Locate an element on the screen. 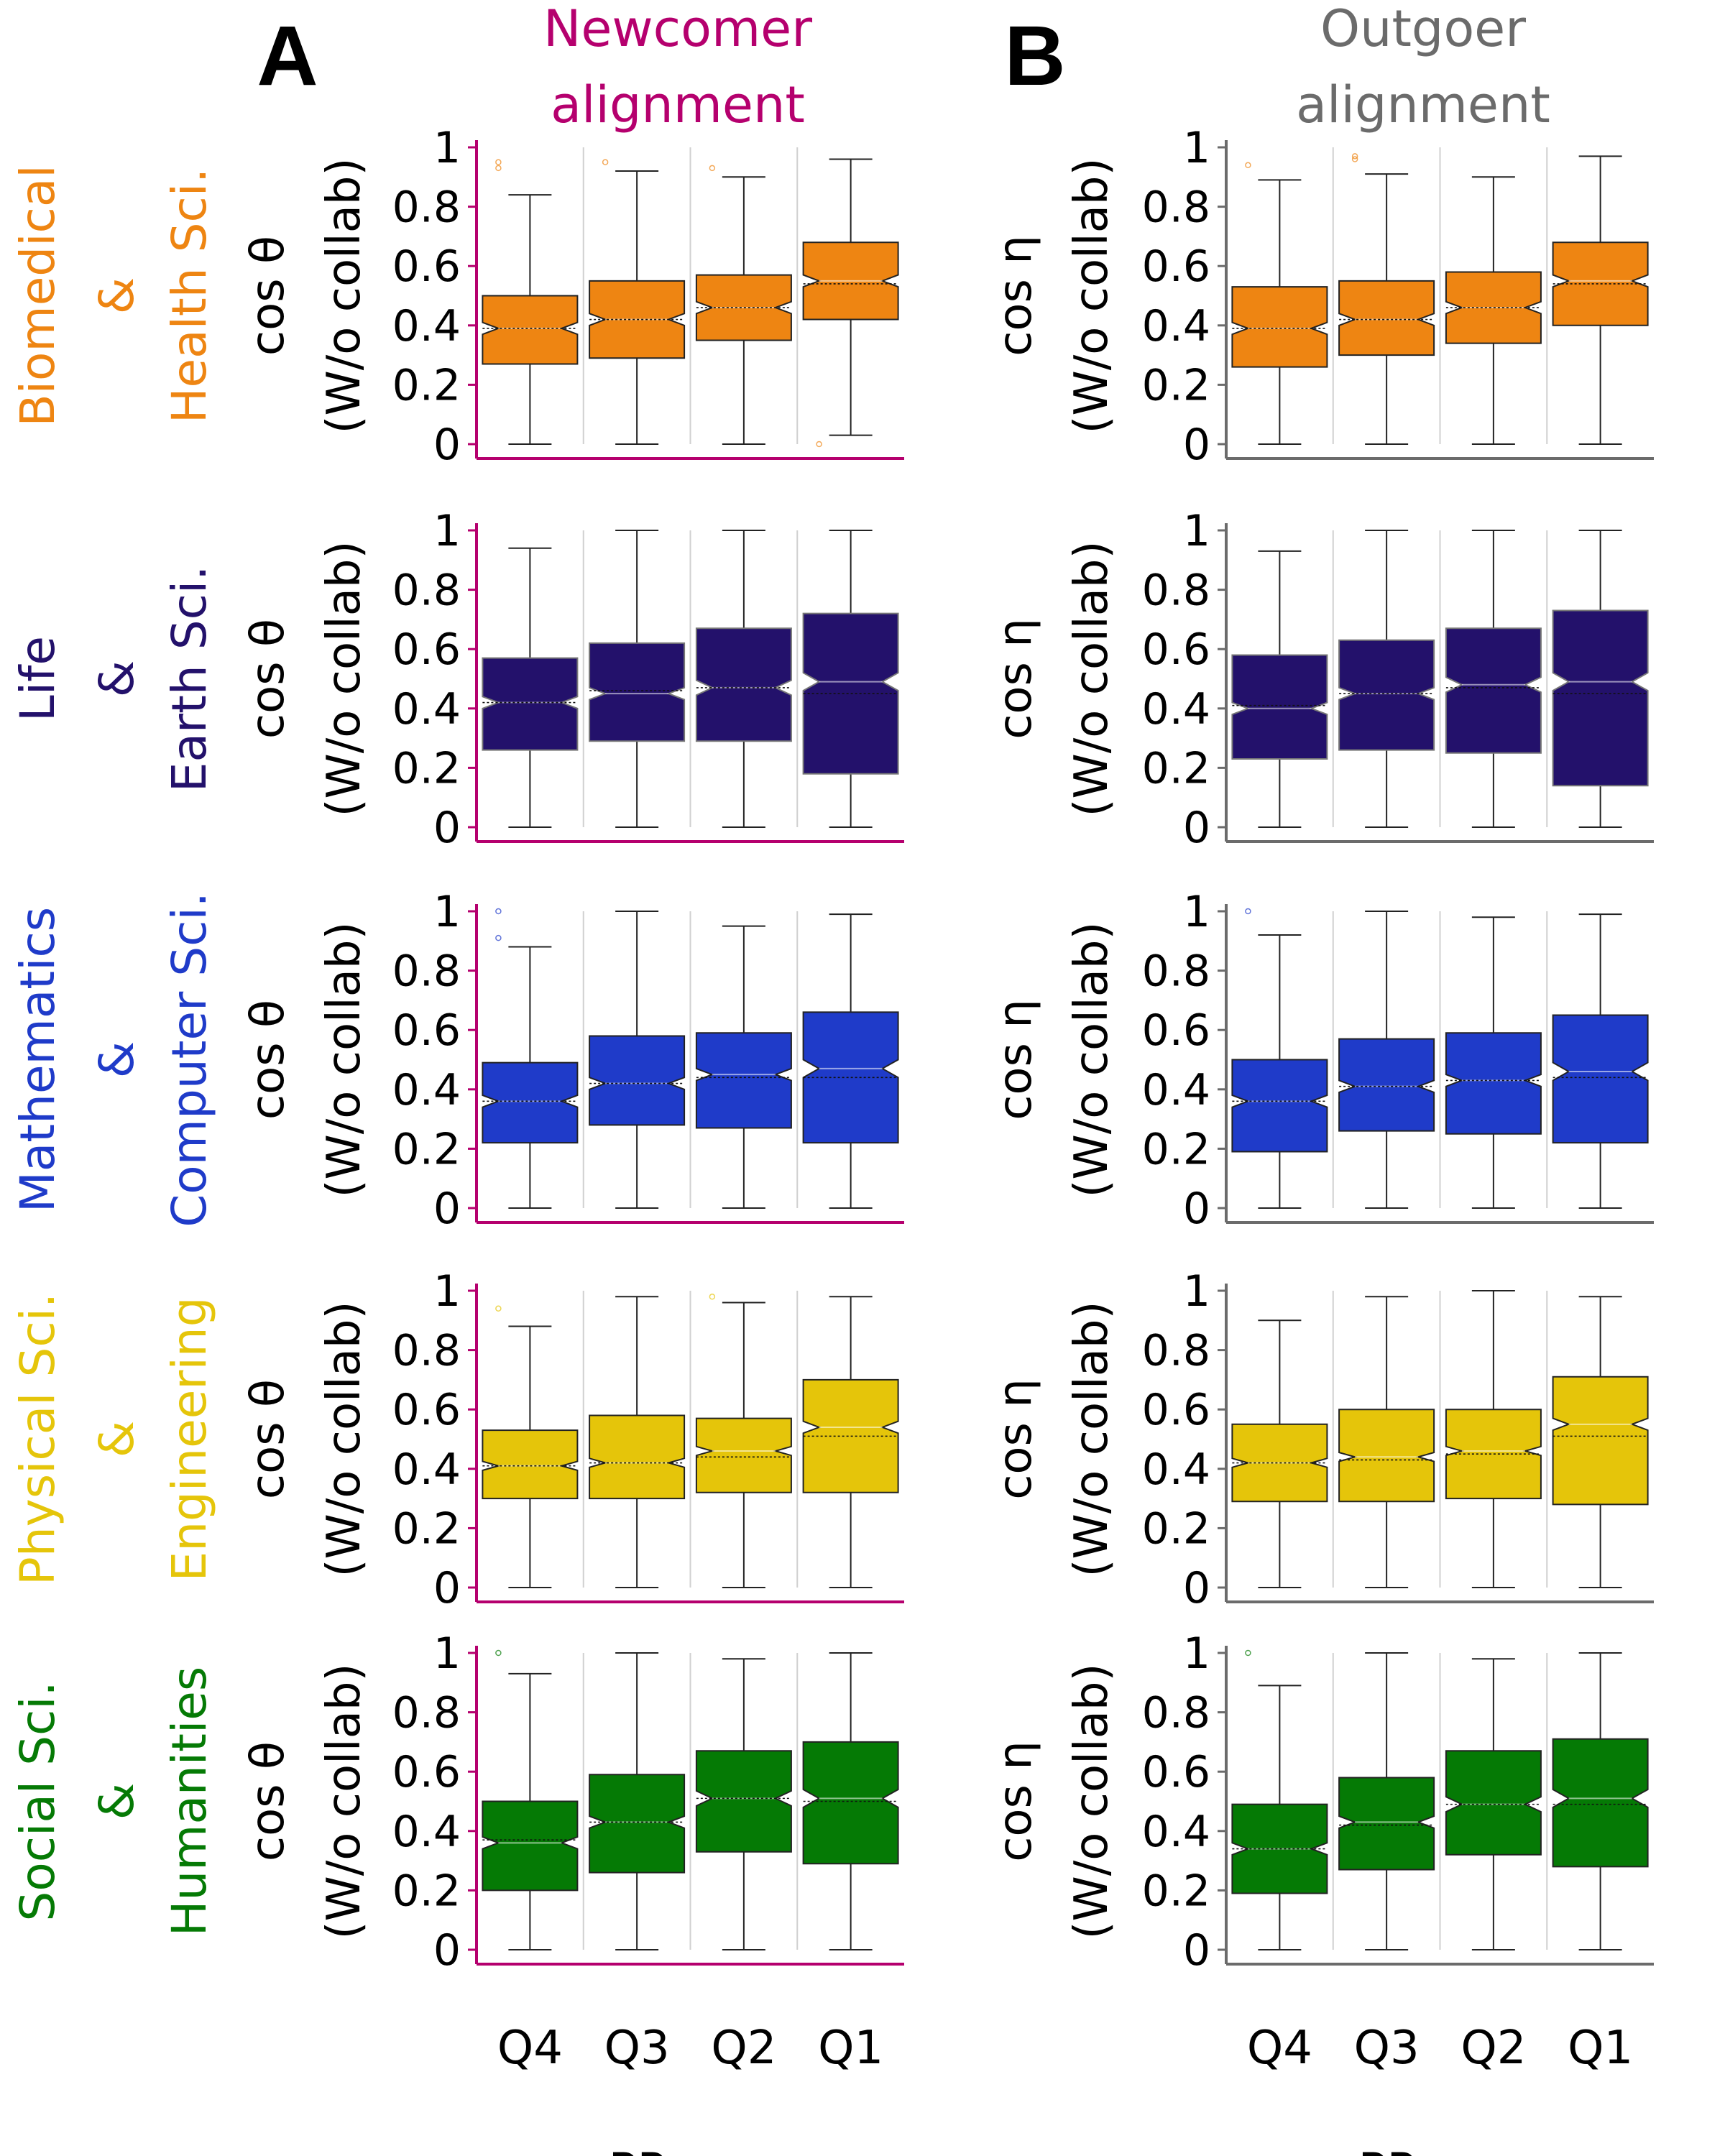 This screenshot has width=1725, height=2156. field-label-phys-line-3: Engineering is located at coordinates (189, 1439).